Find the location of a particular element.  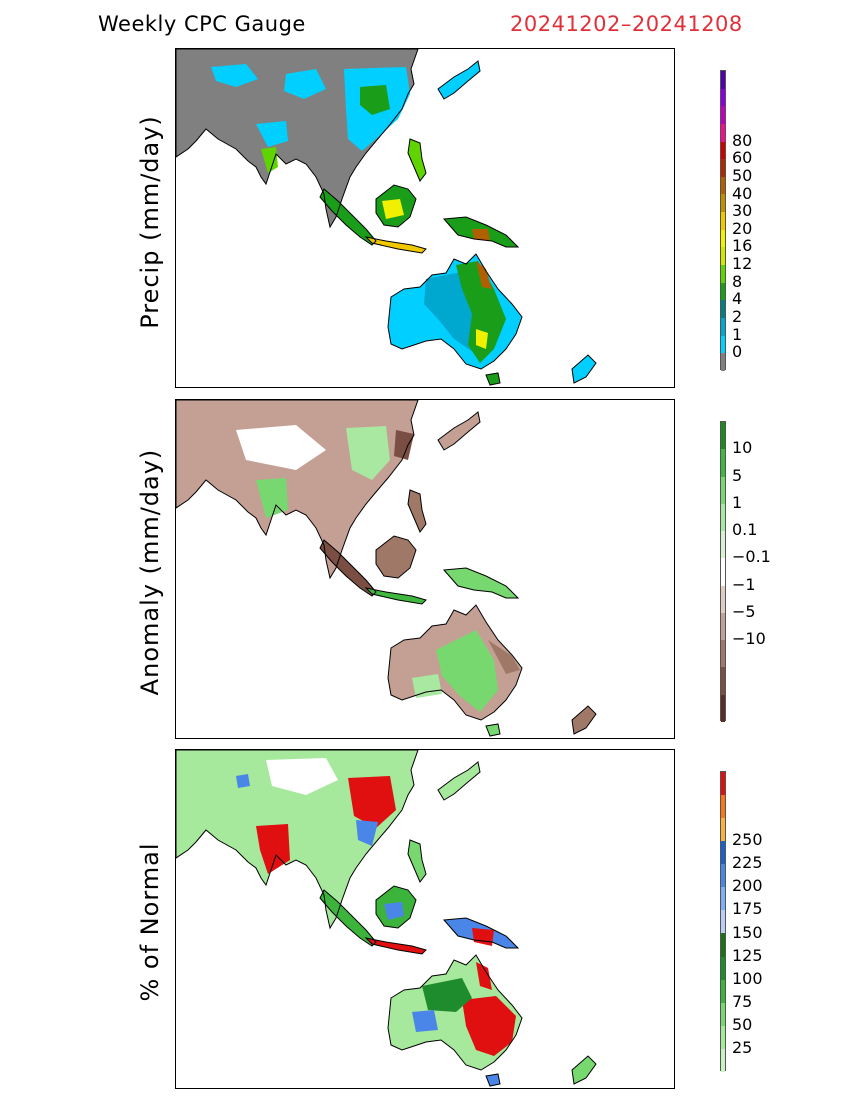

colorbar-tick-label: 0.1 is located at coordinates (745, 530).